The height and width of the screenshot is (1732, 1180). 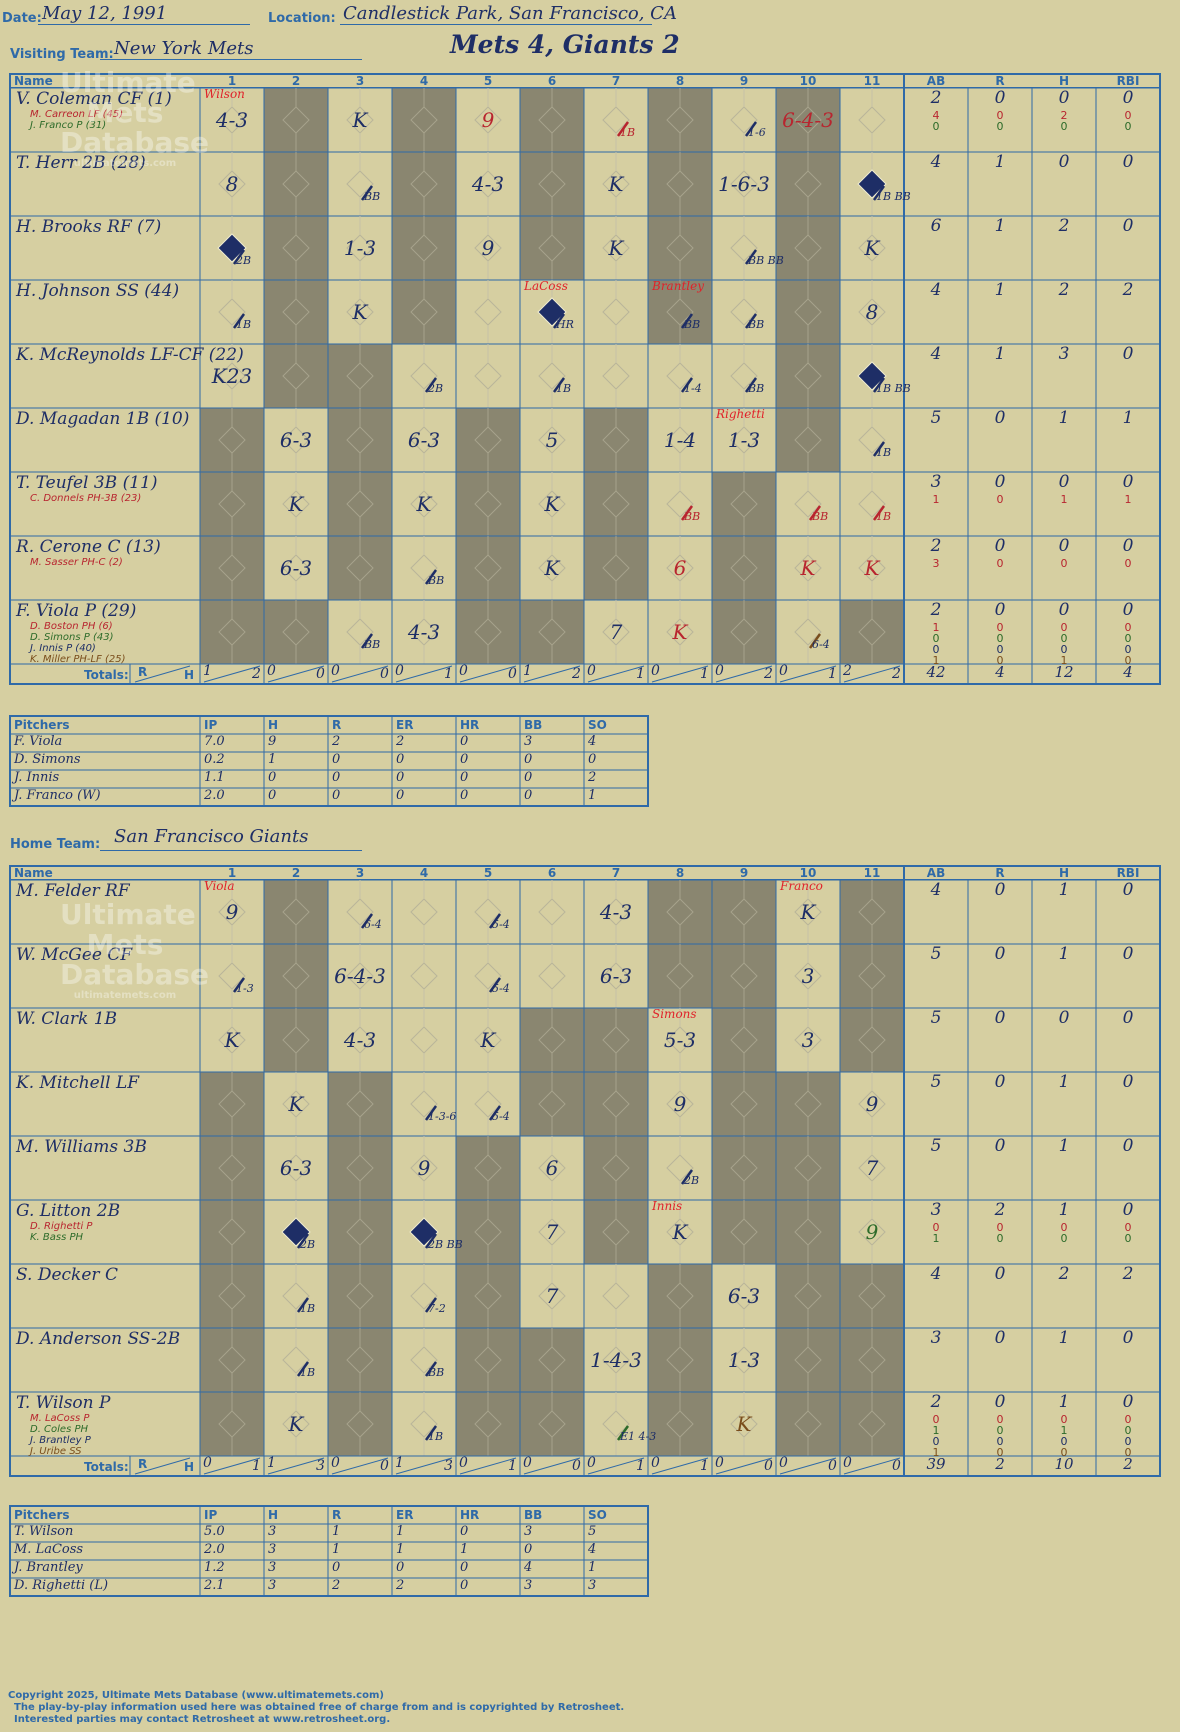 I want to click on visitors-inning-hits: 1, so click(x=832, y=674).